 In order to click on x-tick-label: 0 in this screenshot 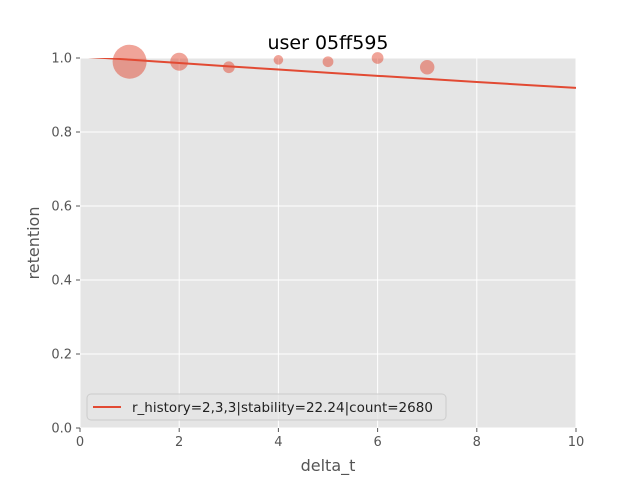, I will do `click(80, 442)`.